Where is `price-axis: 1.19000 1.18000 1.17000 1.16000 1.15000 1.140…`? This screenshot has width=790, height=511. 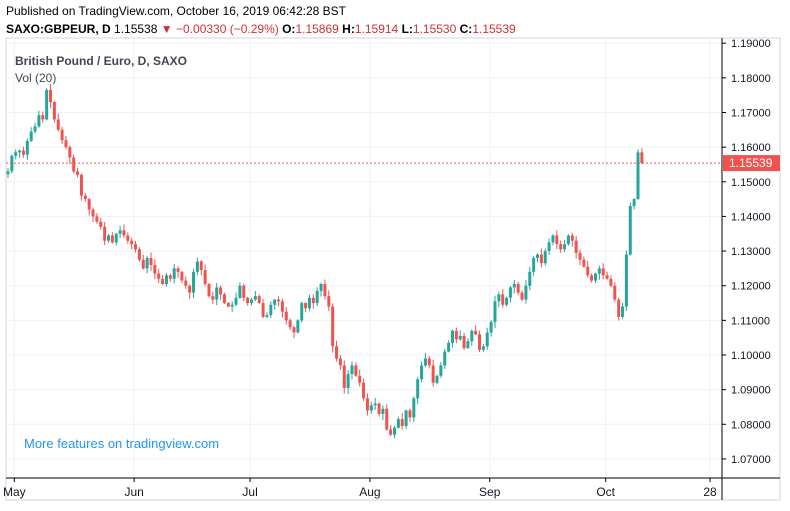 price-axis: 1.19000 1.18000 1.17000 1.16000 1.15000 1.140… is located at coordinates (746, 252).